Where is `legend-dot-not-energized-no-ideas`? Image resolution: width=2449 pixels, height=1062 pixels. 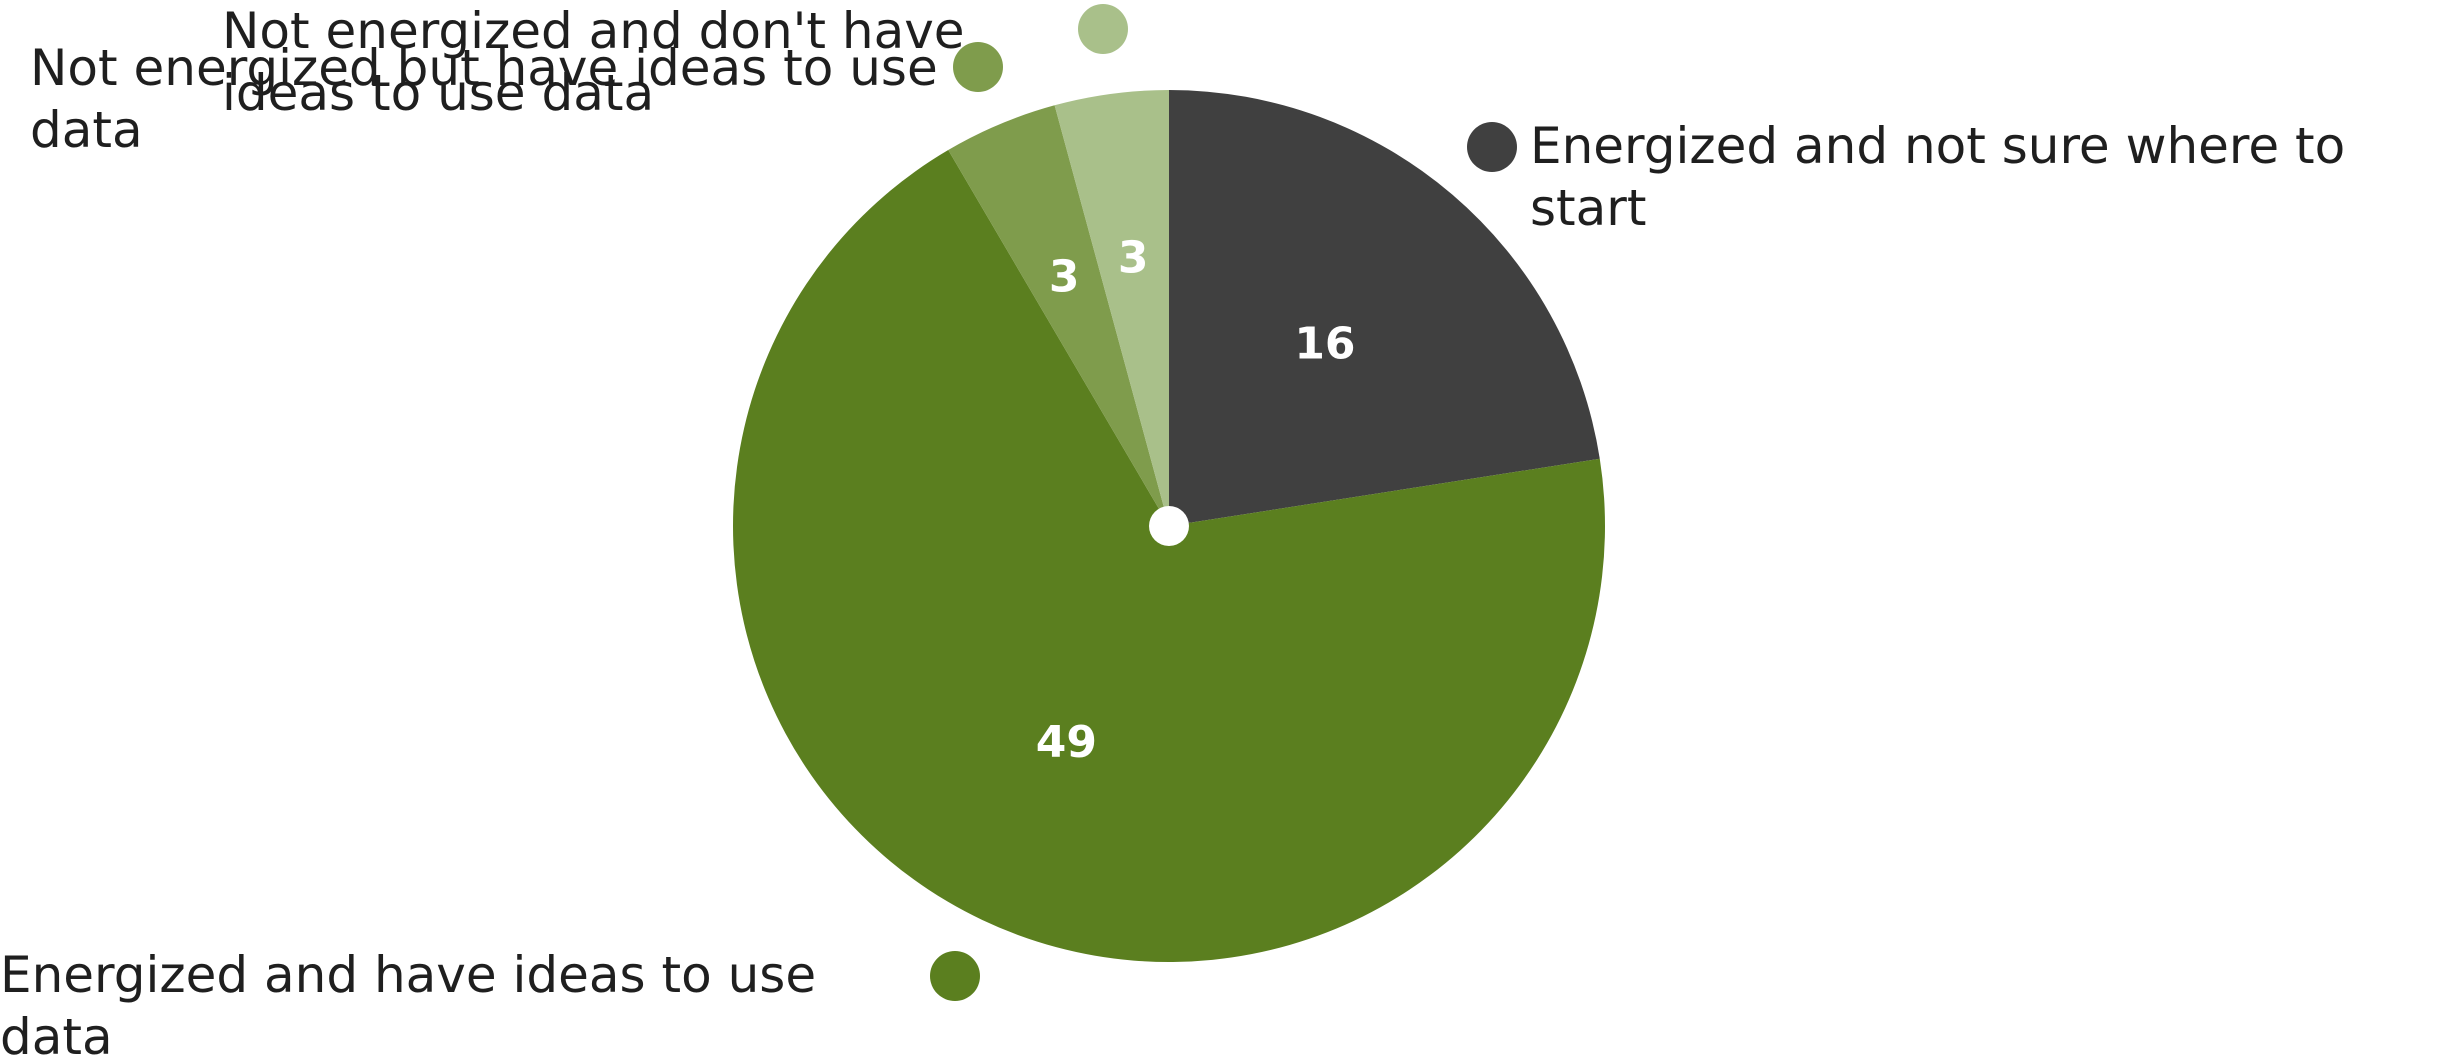 legend-dot-not-energized-no-ideas is located at coordinates (1103, 29).